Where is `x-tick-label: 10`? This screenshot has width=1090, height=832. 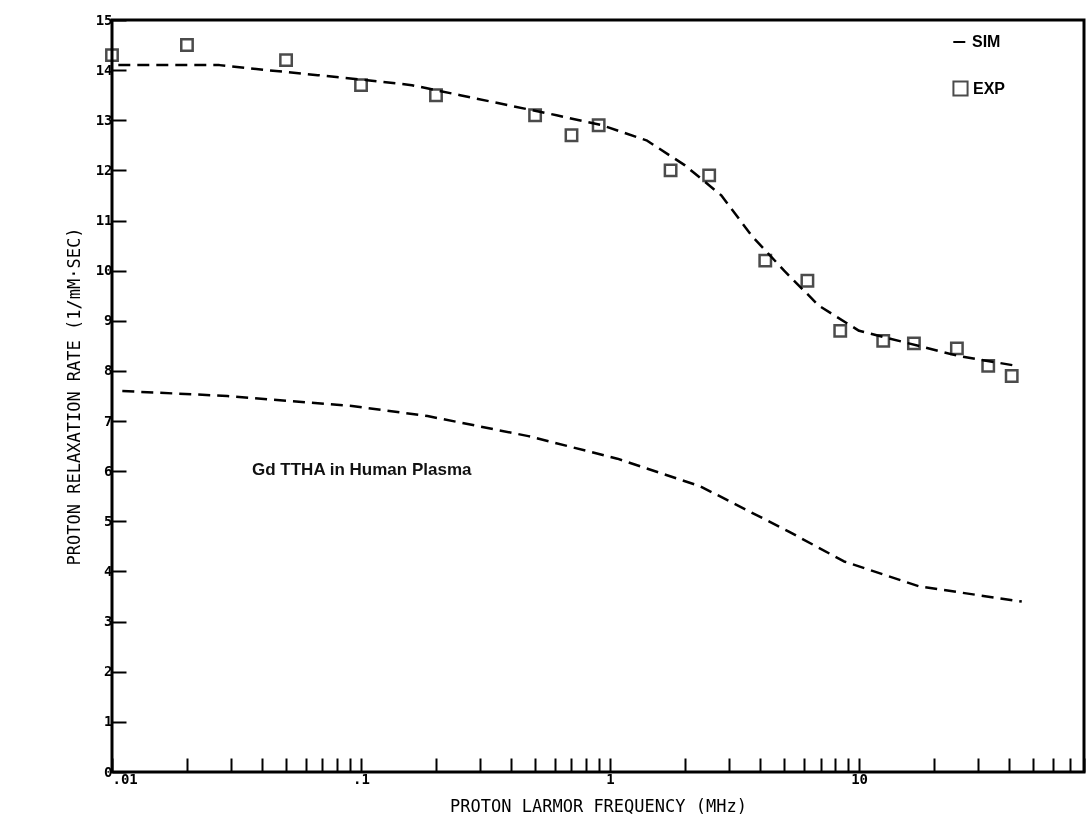
x-tick-label: 10 is located at coordinates (860, 778).